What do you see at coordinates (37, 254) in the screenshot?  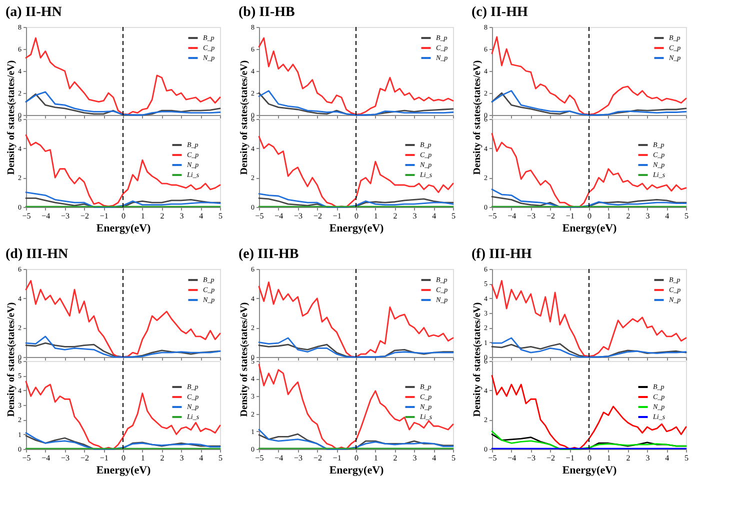 I see `chart-title: (d) III-HN` at bounding box center [37, 254].